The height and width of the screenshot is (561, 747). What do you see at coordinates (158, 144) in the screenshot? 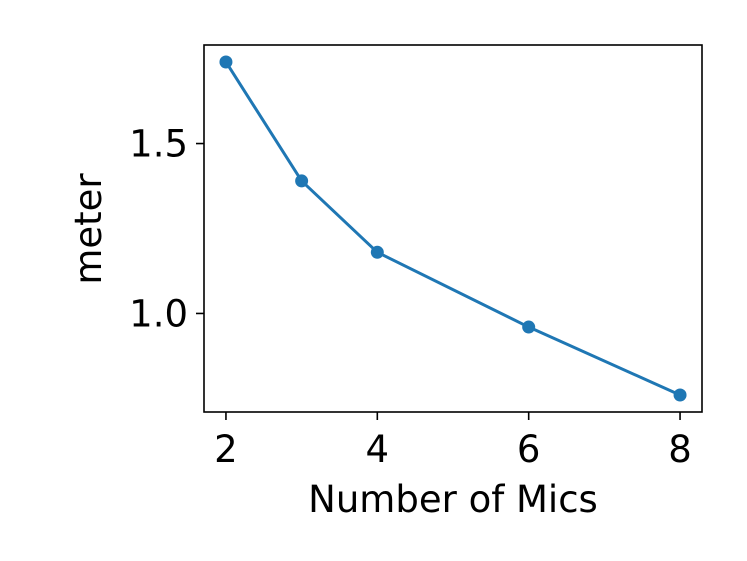
I see `y-tick-label: 1.5` at bounding box center [158, 144].